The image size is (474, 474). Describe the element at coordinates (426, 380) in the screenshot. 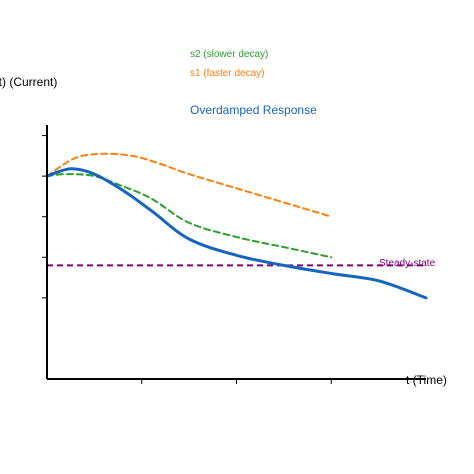

I see `x-axis-label: t (Time)` at that location.